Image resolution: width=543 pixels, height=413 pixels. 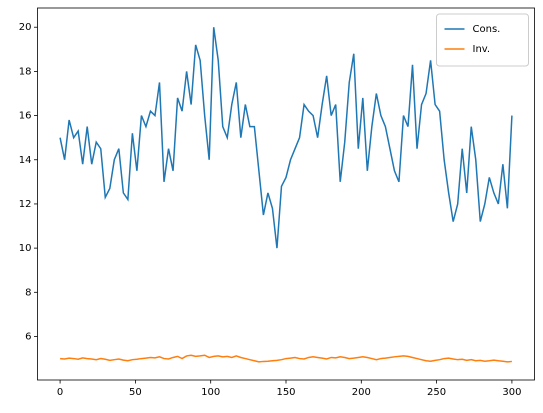 I want to click on y-tick-label: 10, so click(x=25, y=248).